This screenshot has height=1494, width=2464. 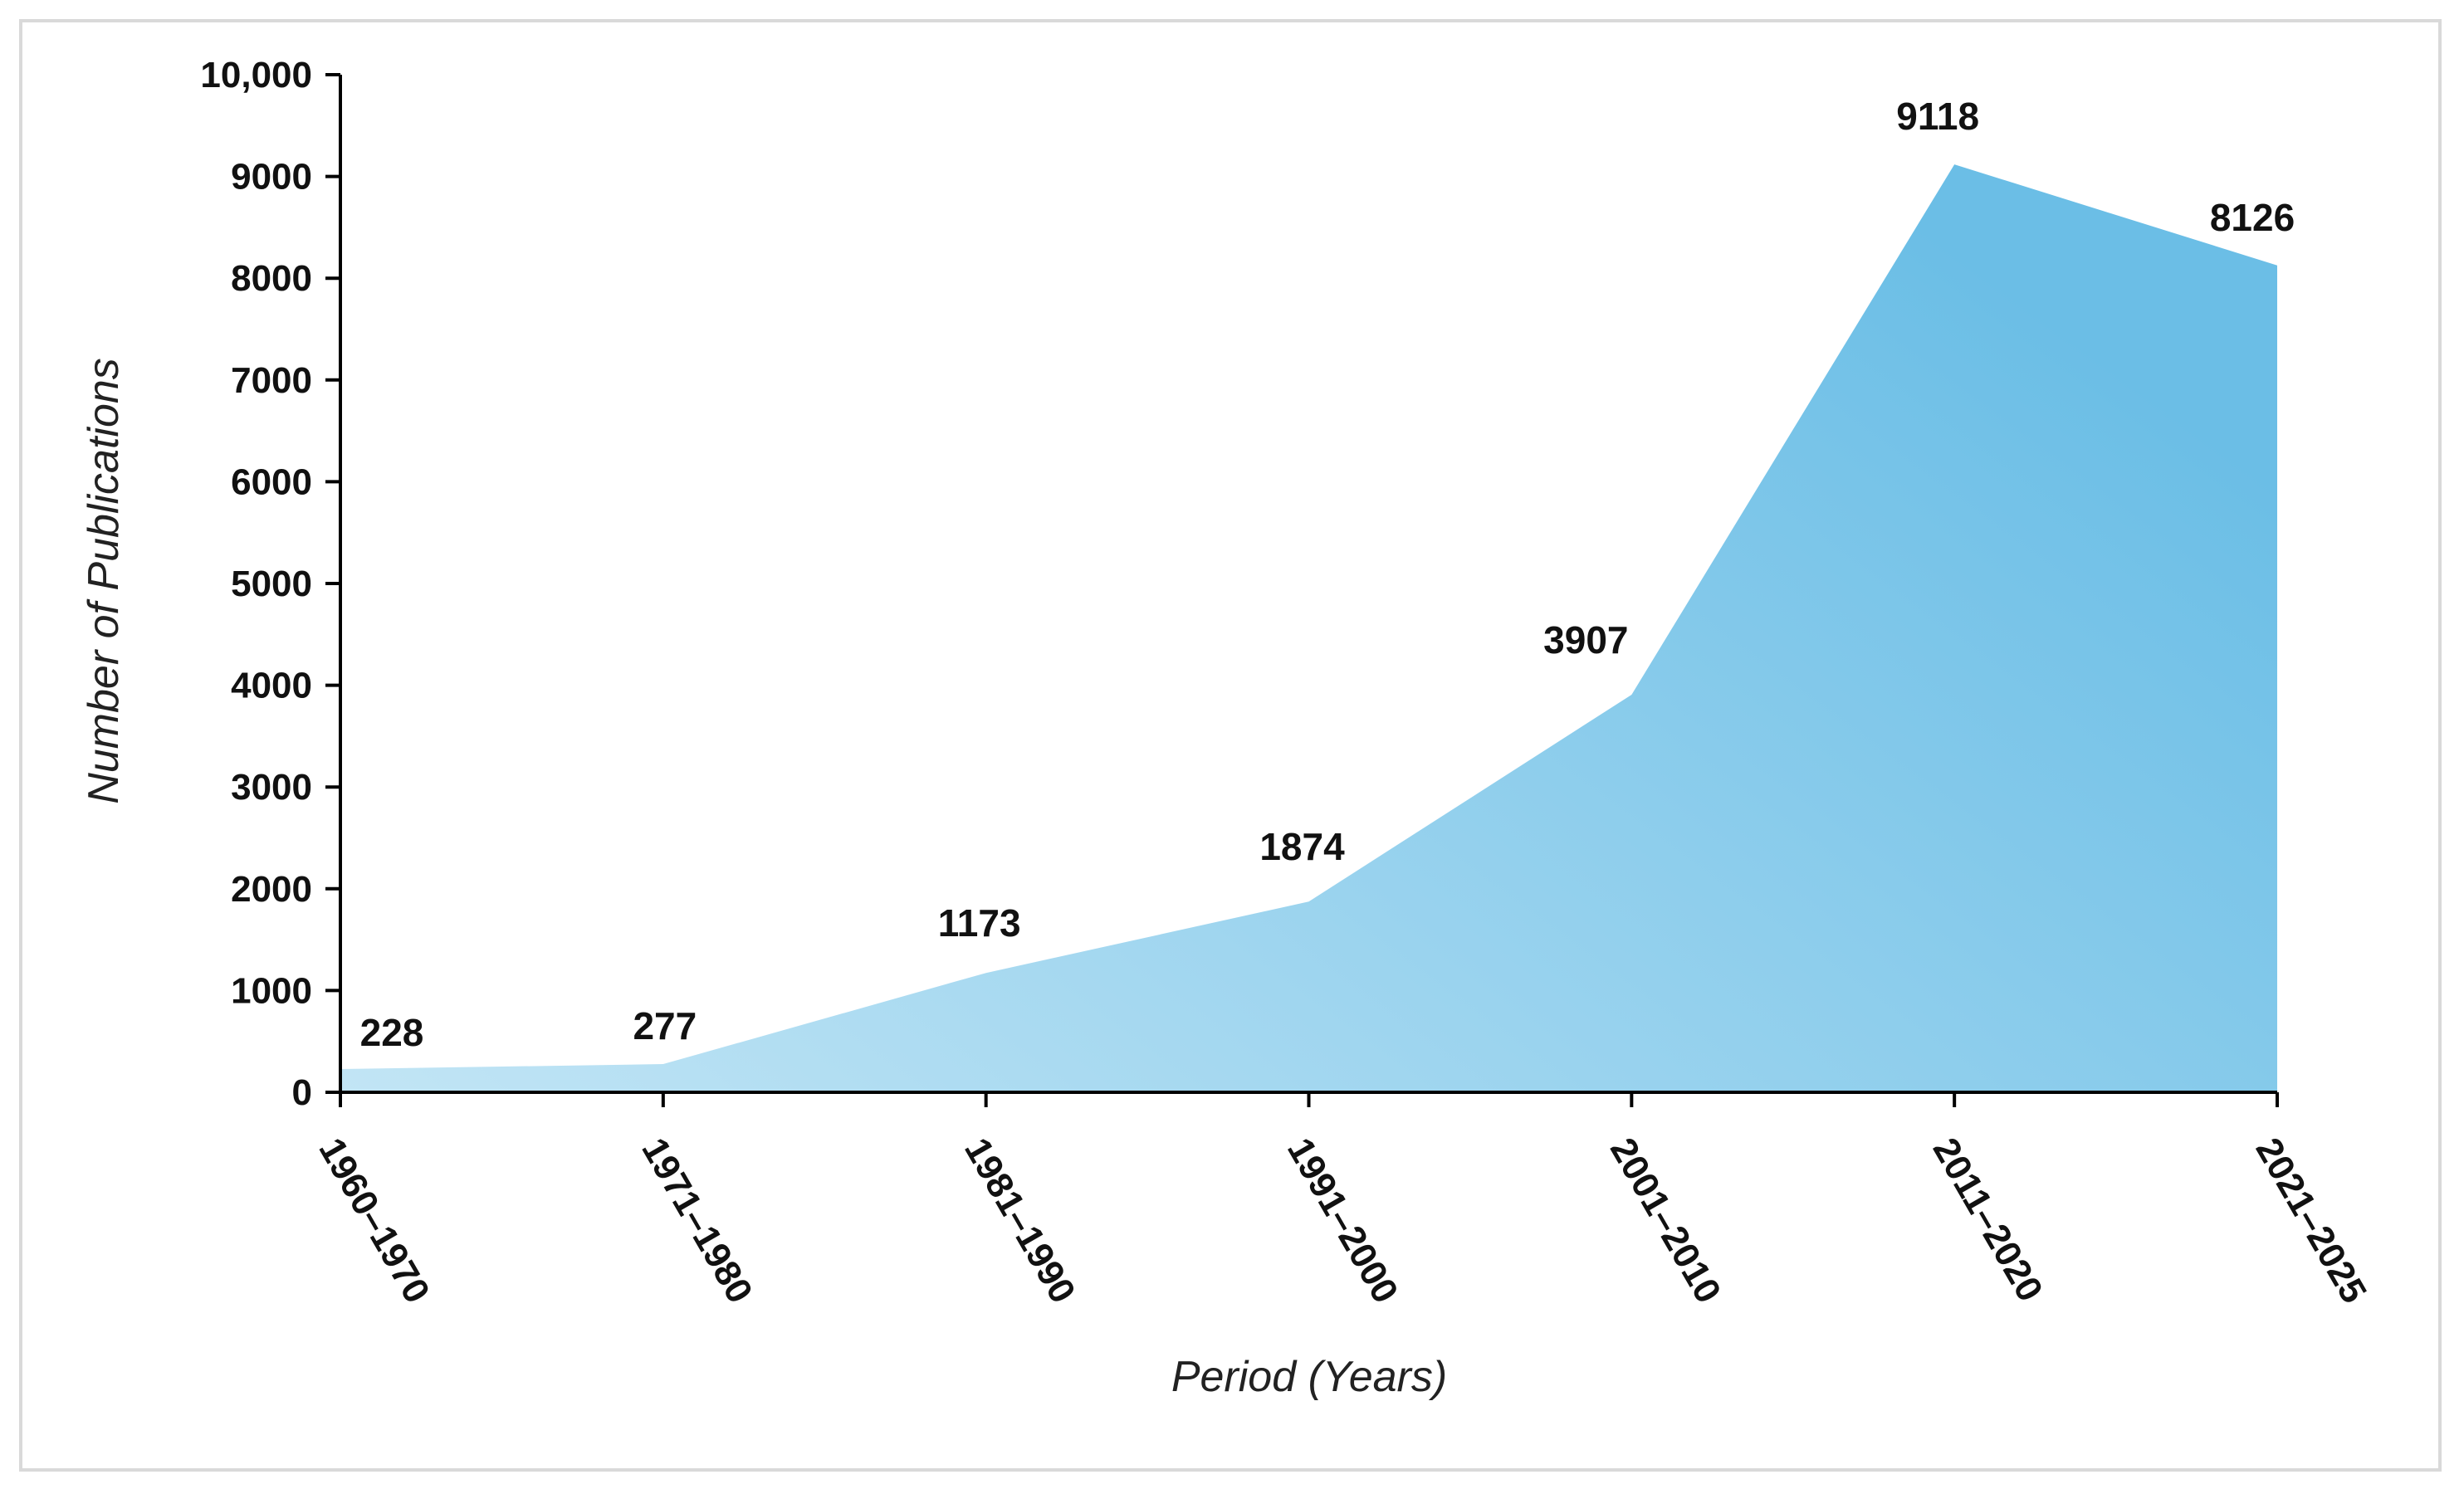 I want to click on data-label: 9118, so click(x=1938, y=117).